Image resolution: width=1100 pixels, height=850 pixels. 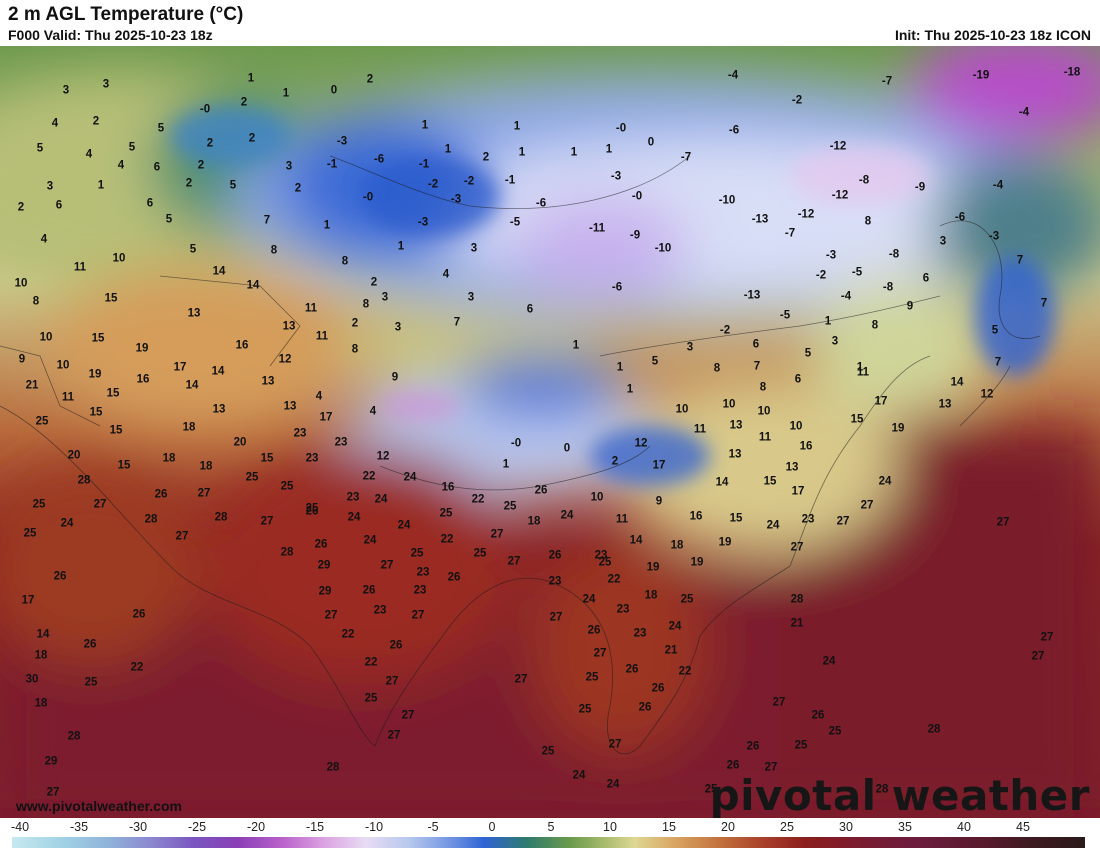 I want to click on temperature-value: -4, so click(x=1024, y=112).